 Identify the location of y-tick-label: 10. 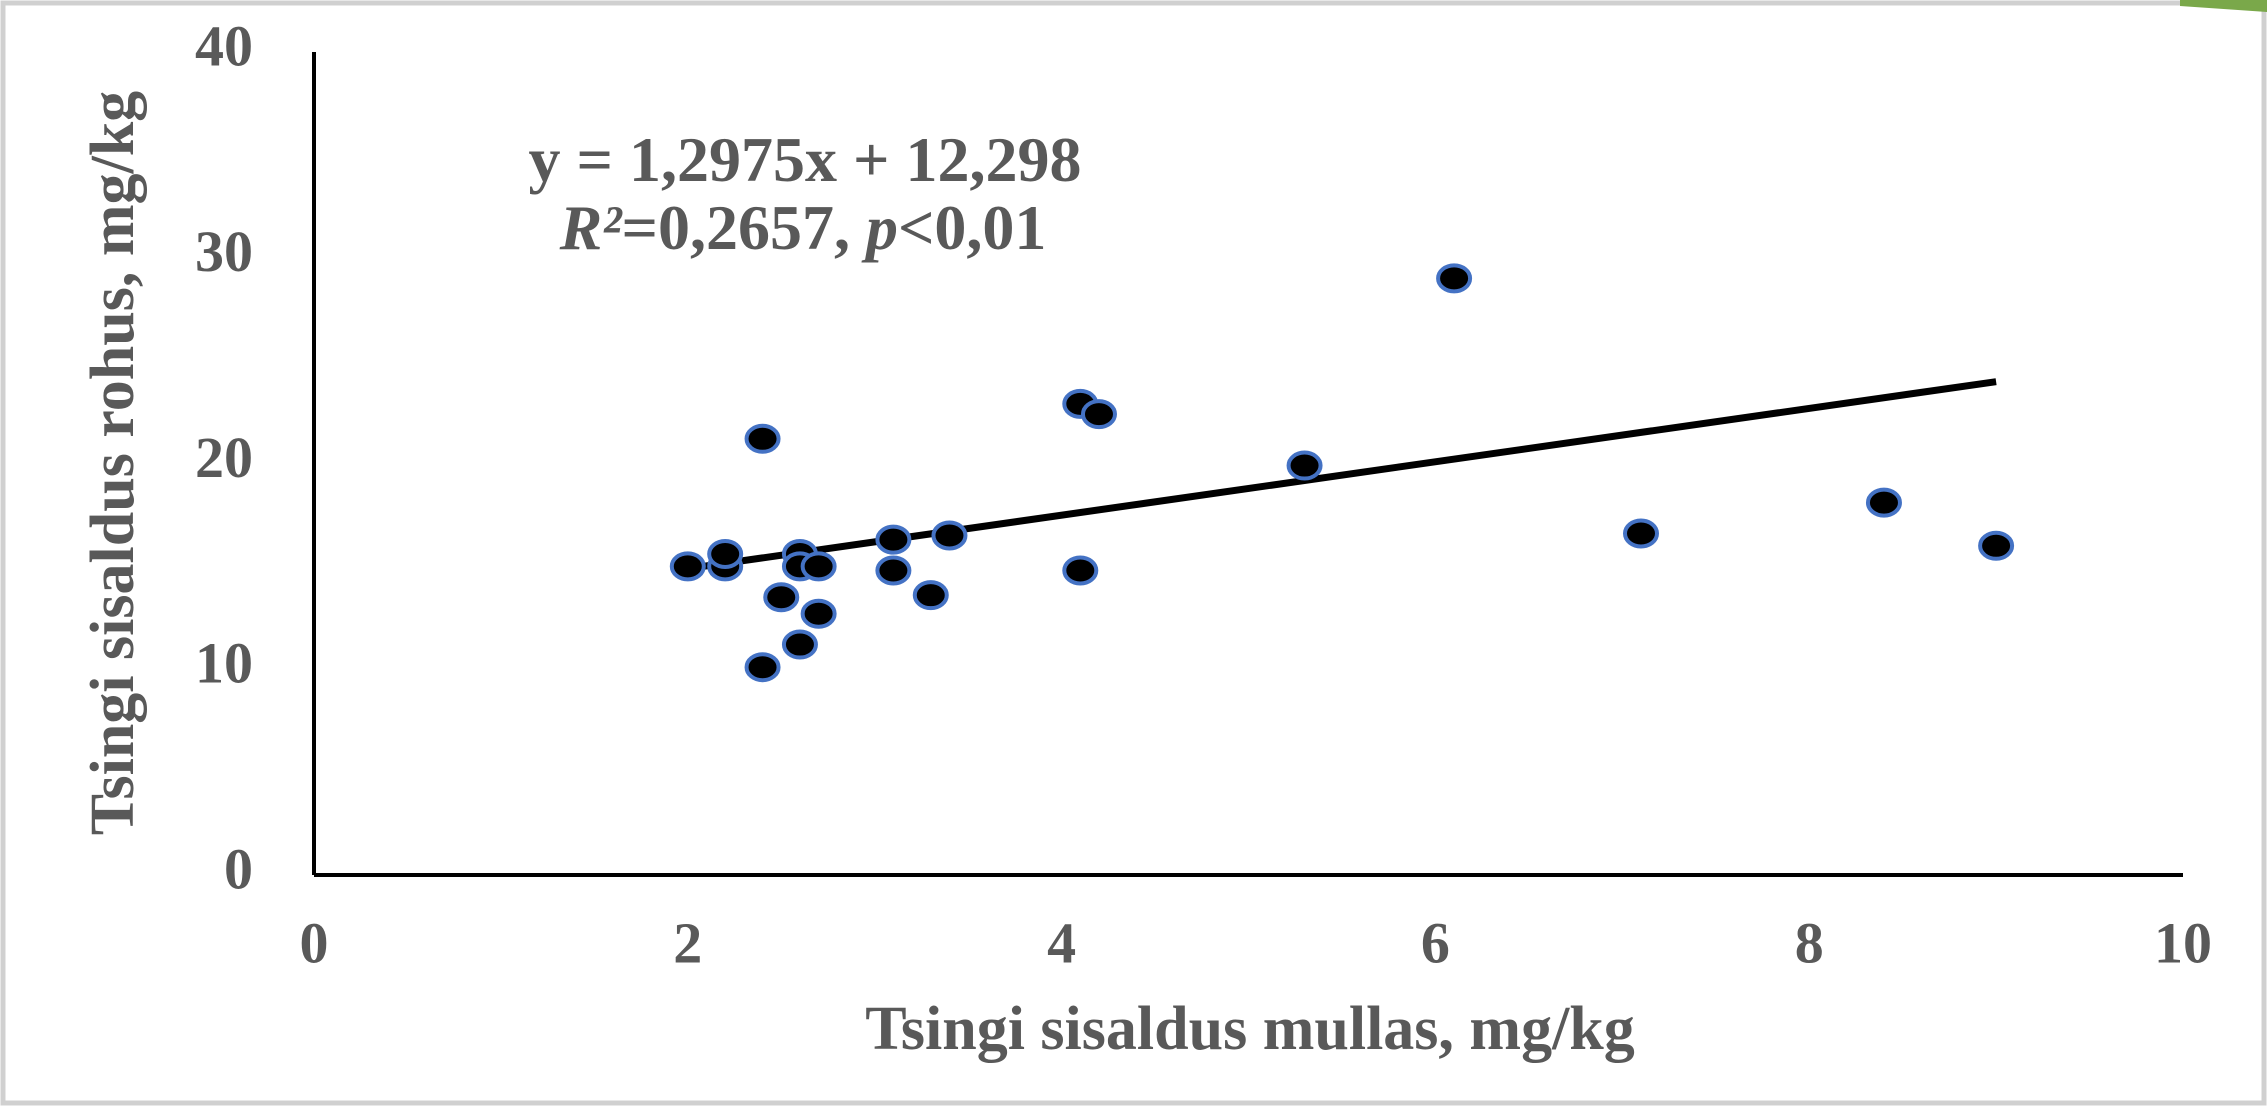
(224, 663).